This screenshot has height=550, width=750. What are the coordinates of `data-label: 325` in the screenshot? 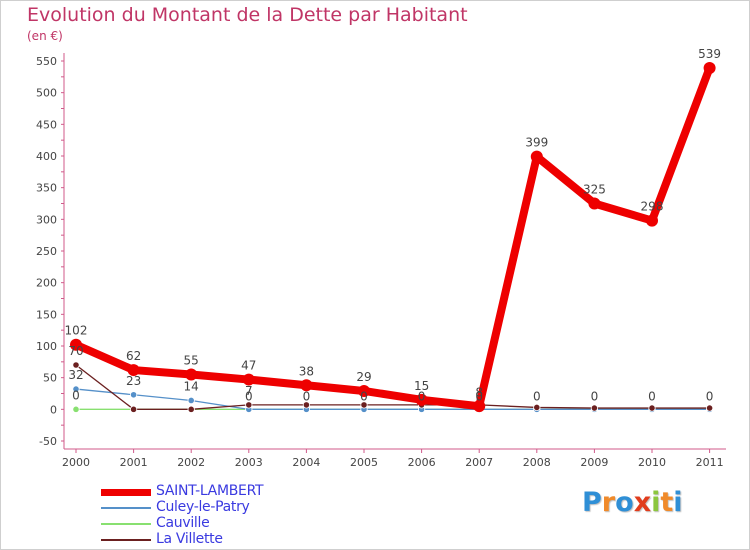 It's located at (594, 190).